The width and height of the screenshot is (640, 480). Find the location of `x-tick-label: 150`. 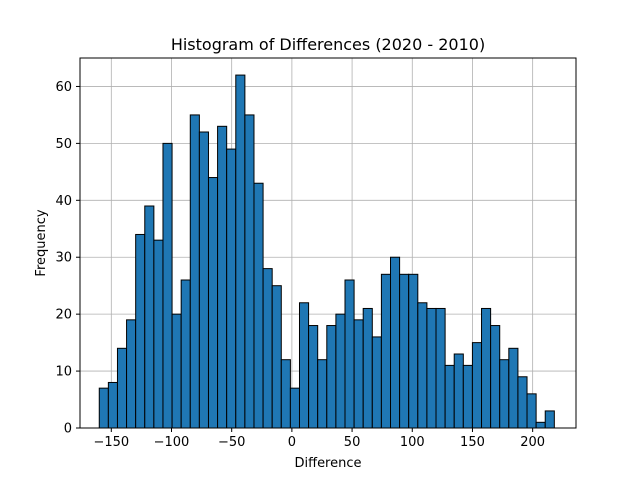

x-tick-label: 150 is located at coordinates (472, 442).